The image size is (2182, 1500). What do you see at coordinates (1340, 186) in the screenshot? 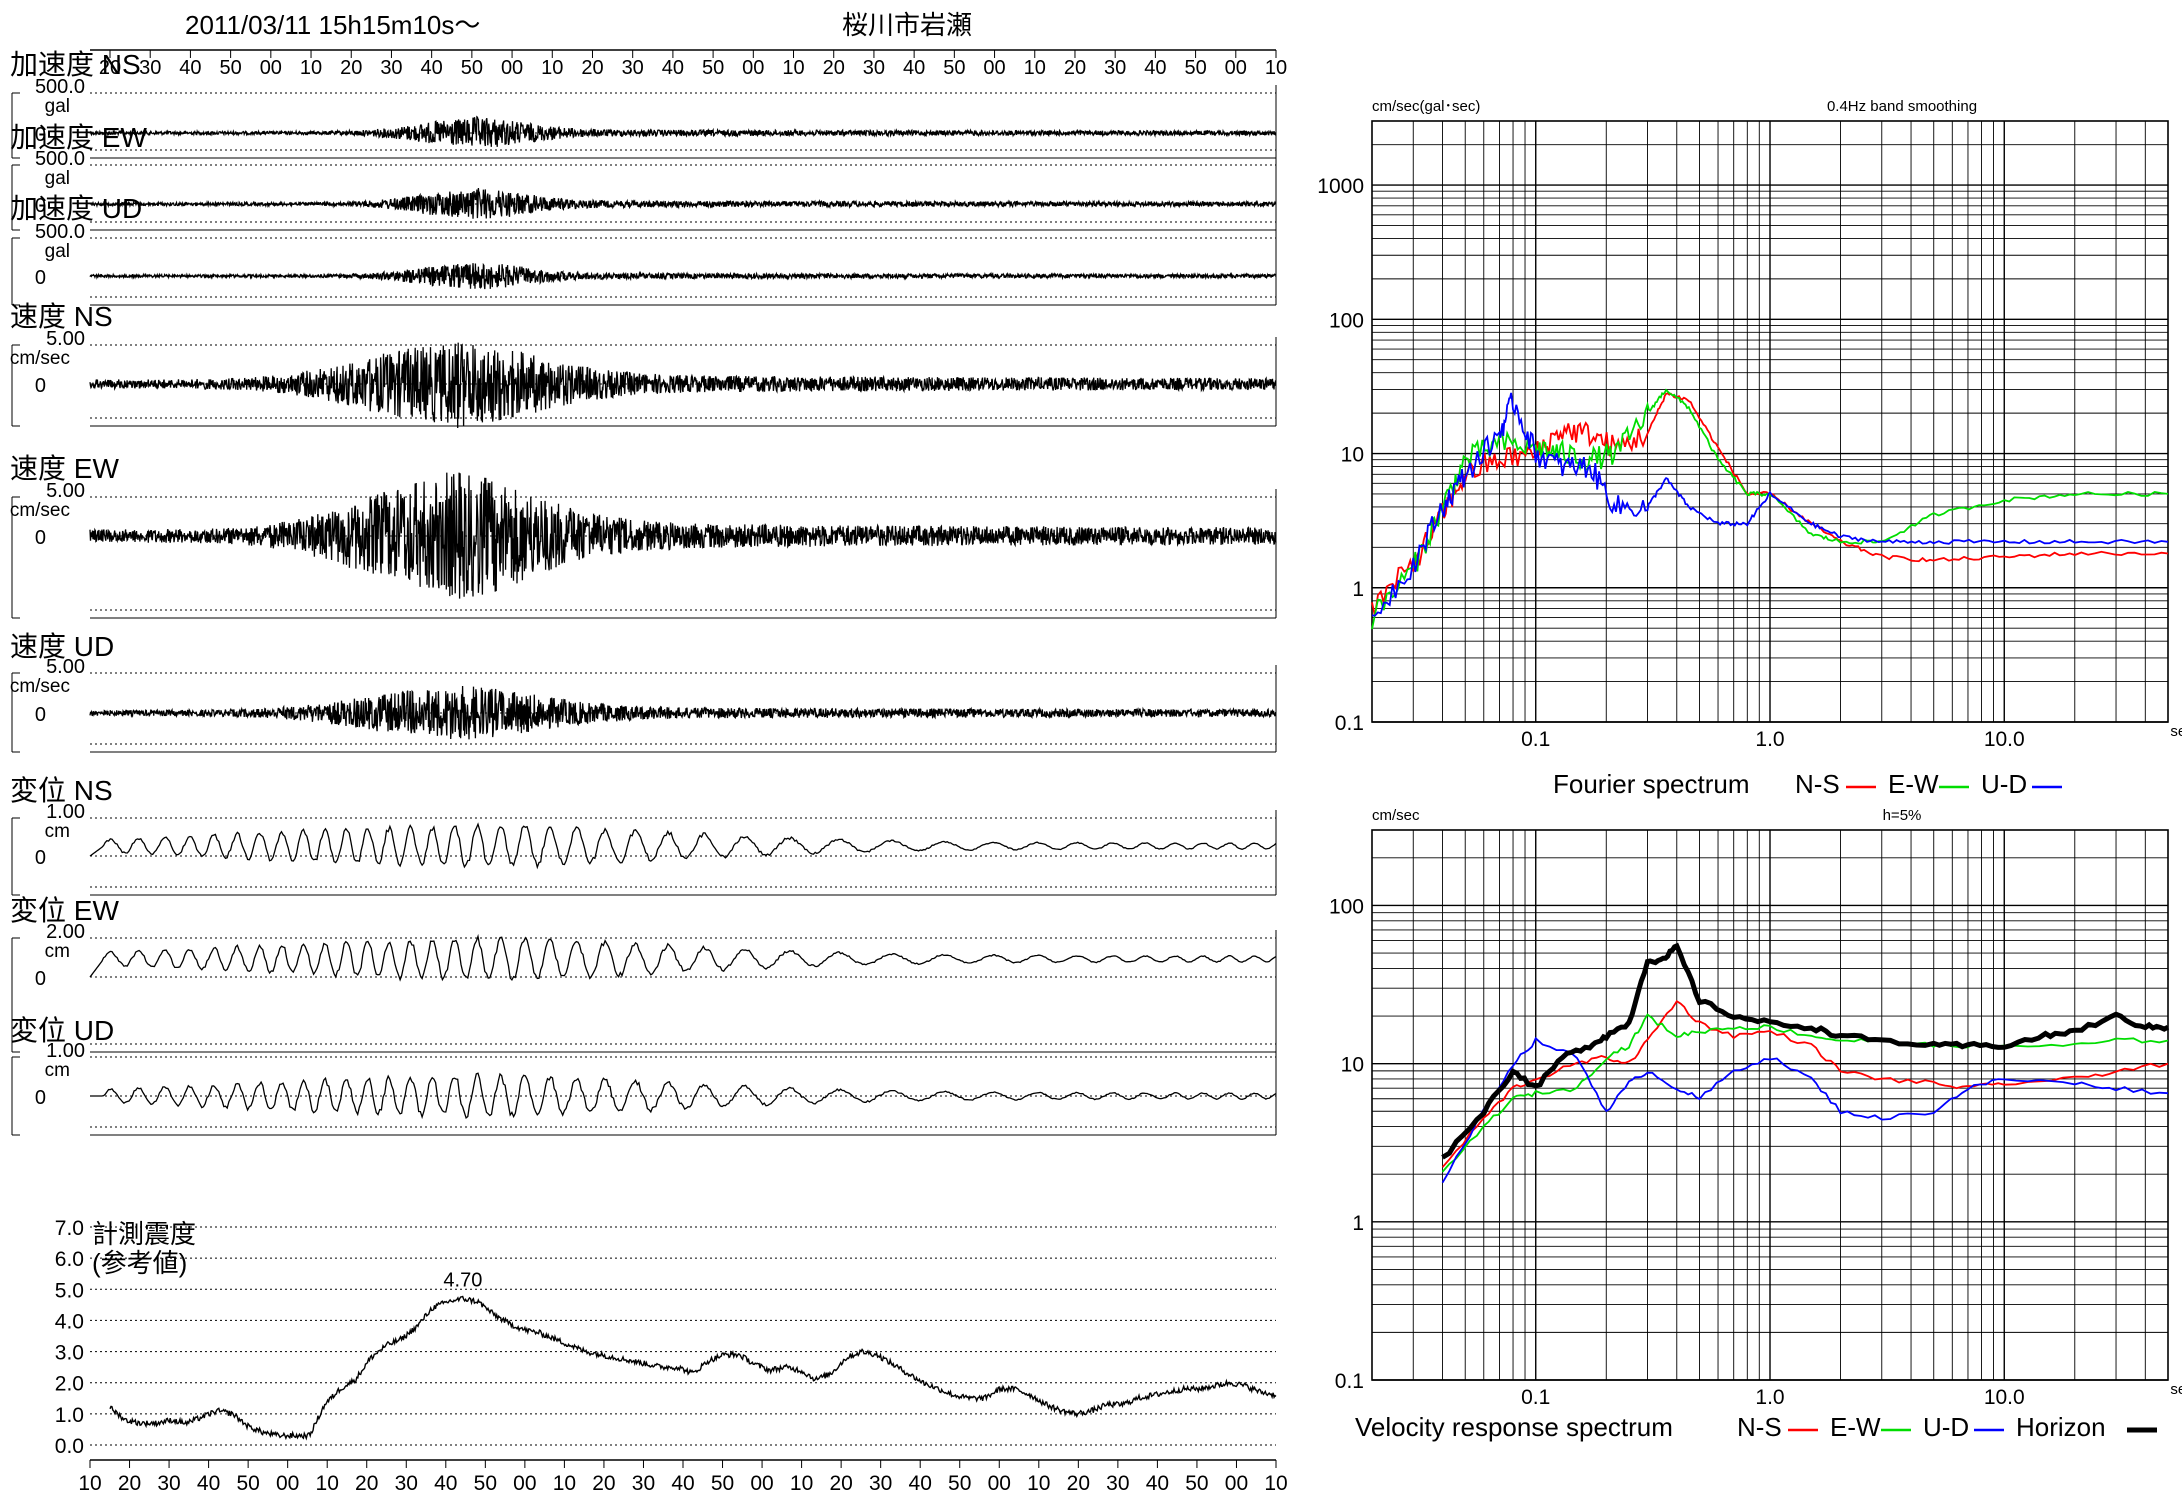
I see `spectrum-y-tick-label: 1000` at bounding box center [1340, 186].